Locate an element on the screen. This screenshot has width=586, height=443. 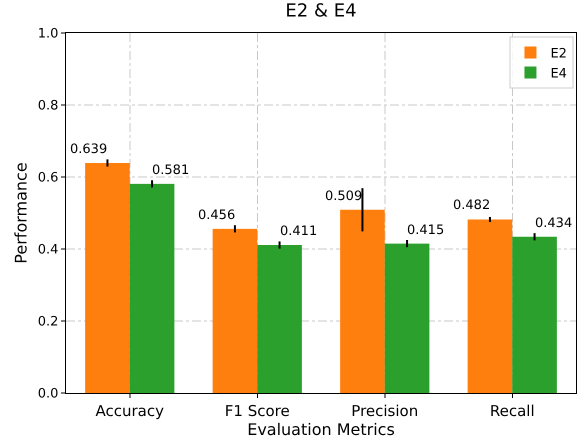
x-axis-title: Evaluation Metrics is located at coordinates (321, 429).